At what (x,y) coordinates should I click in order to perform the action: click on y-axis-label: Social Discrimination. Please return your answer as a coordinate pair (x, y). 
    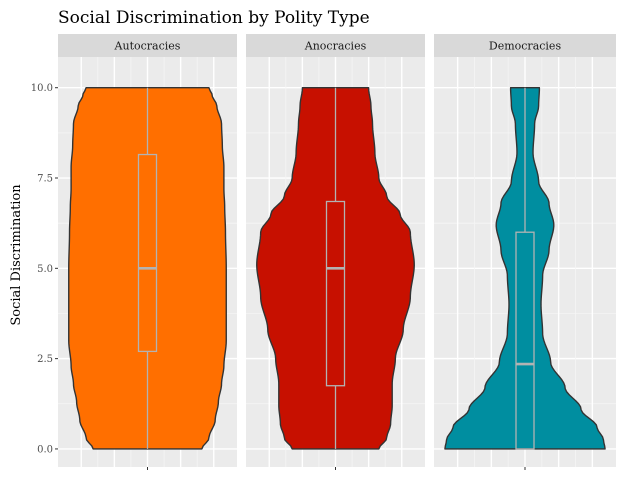
    Looking at the image, I should click on (16, 255).